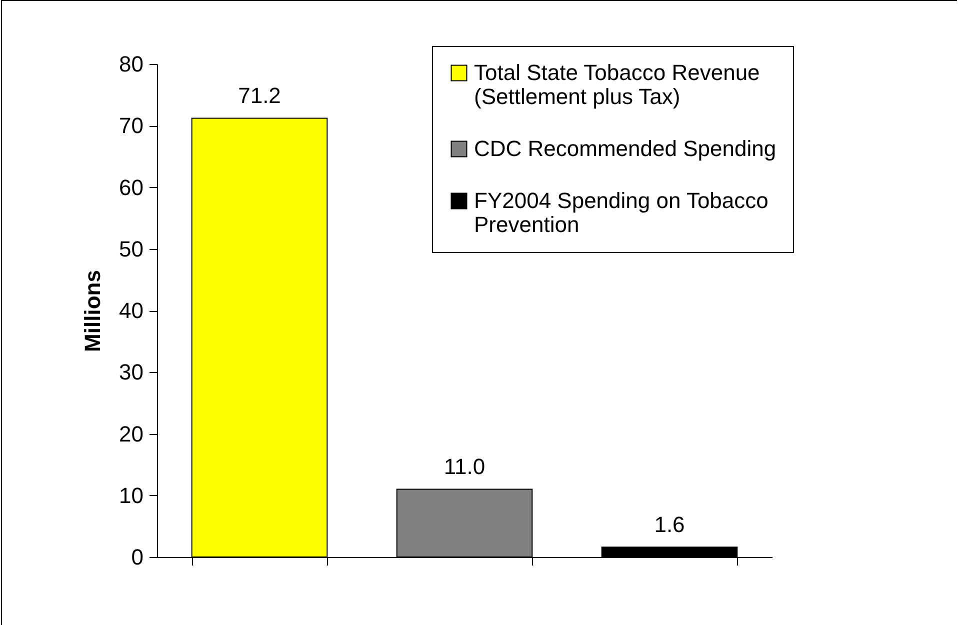 This screenshot has height=625, width=958. What do you see at coordinates (259, 95) in the screenshot?
I see `data-label: 71.2` at bounding box center [259, 95].